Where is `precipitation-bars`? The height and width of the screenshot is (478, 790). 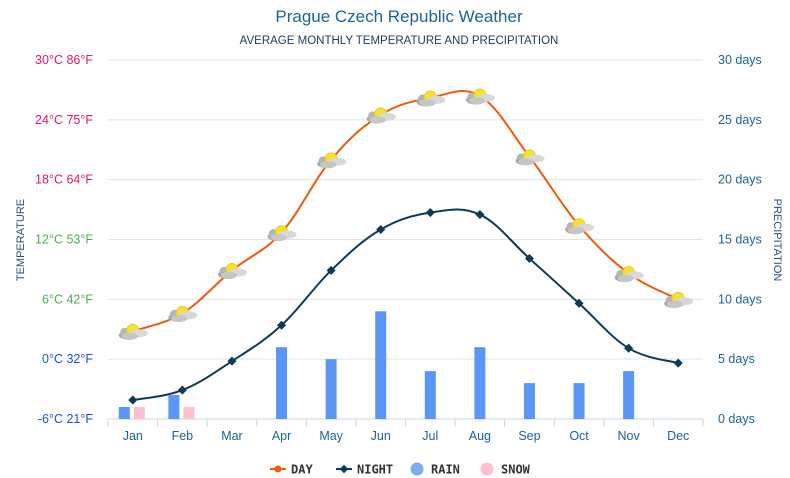
precipitation-bars is located at coordinates (376, 365).